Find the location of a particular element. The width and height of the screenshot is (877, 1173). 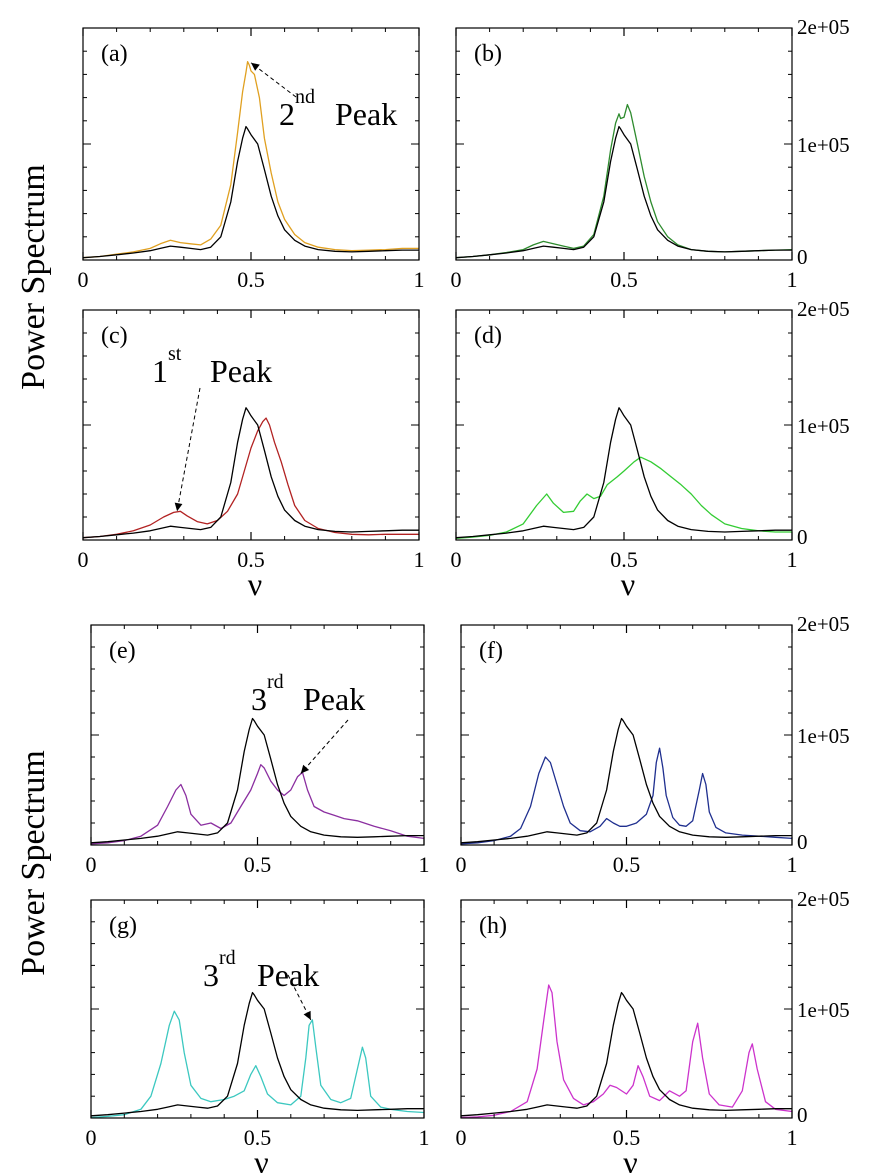

panel-label: (f) is located at coordinates (491, 651).